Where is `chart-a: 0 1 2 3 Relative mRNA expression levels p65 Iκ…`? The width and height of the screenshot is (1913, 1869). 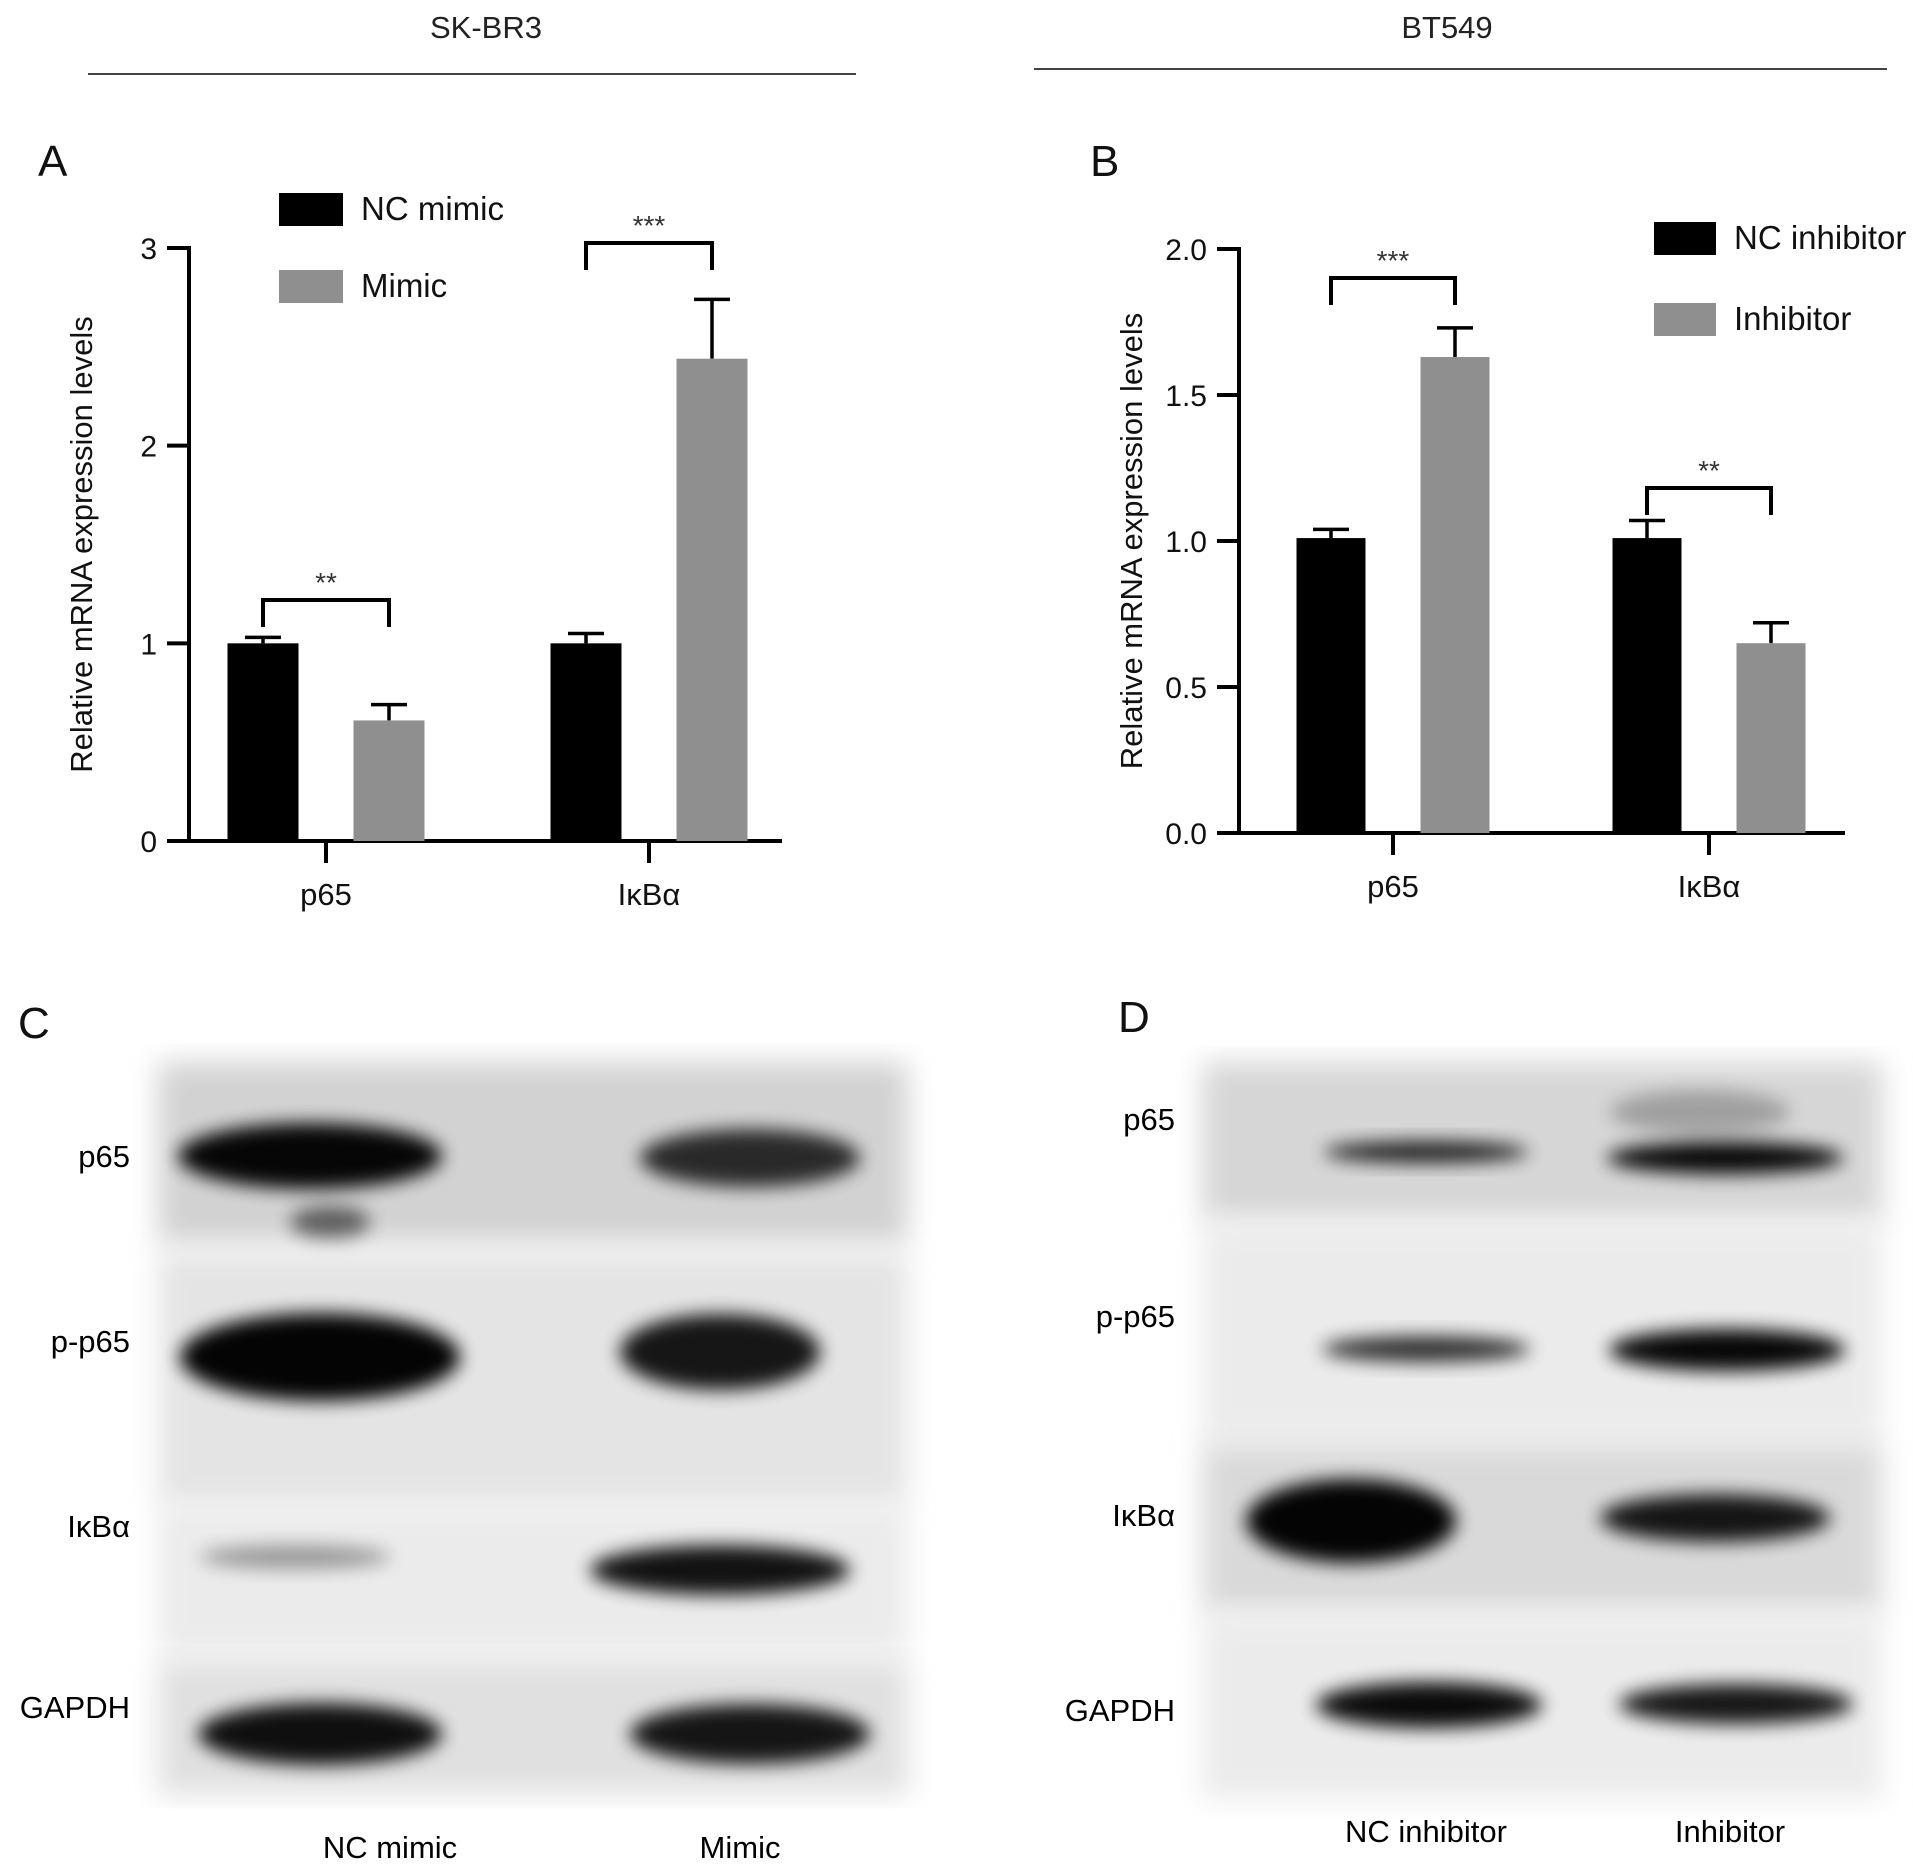 chart-a: 0 1 2 3 Relative mRNA expression levels p65 Iκ… is located at coordinates (423, 551).